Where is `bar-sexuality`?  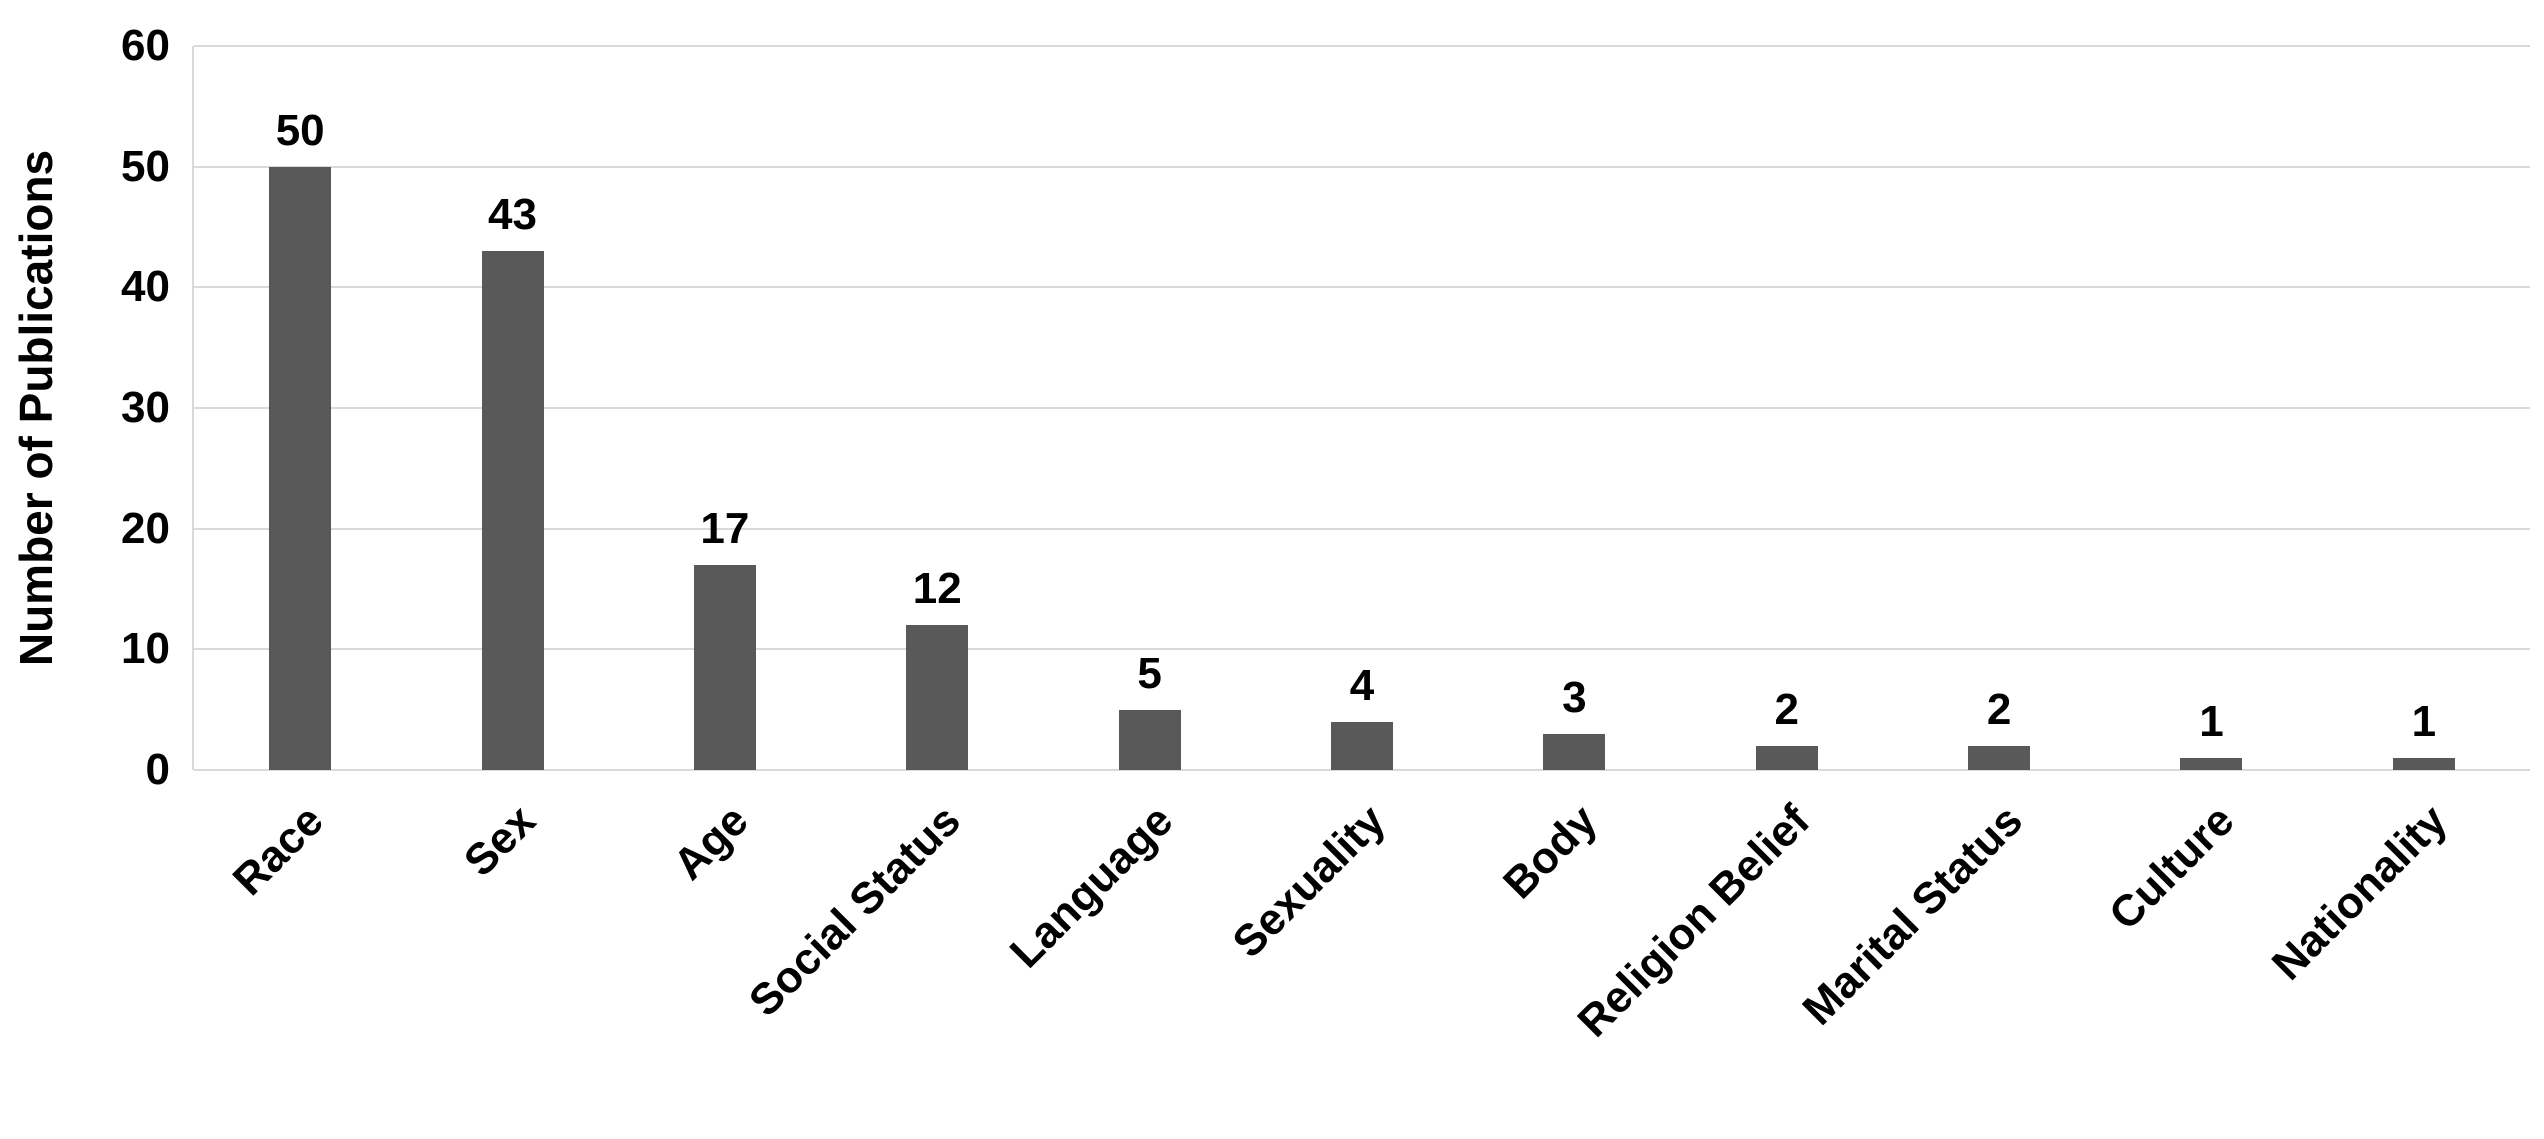 bar-sexuality is located at coordinates (1362, 745).